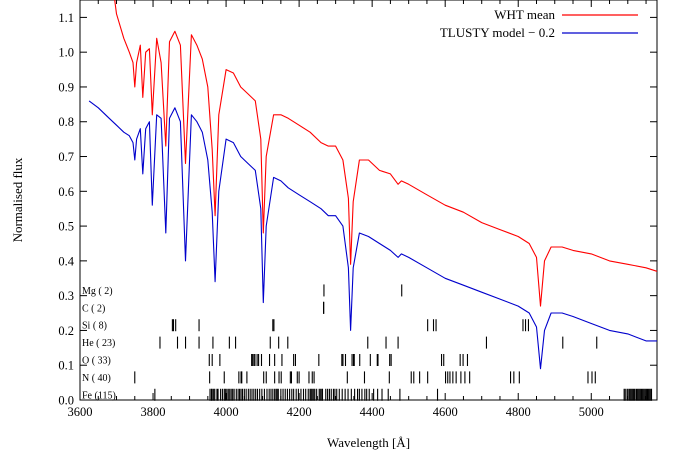 The image size is (677, 461). What do you see at coordinates (372, 412) in the screenshot?
I see `x-tick-label: 4400` at bounding box center [372, 412].